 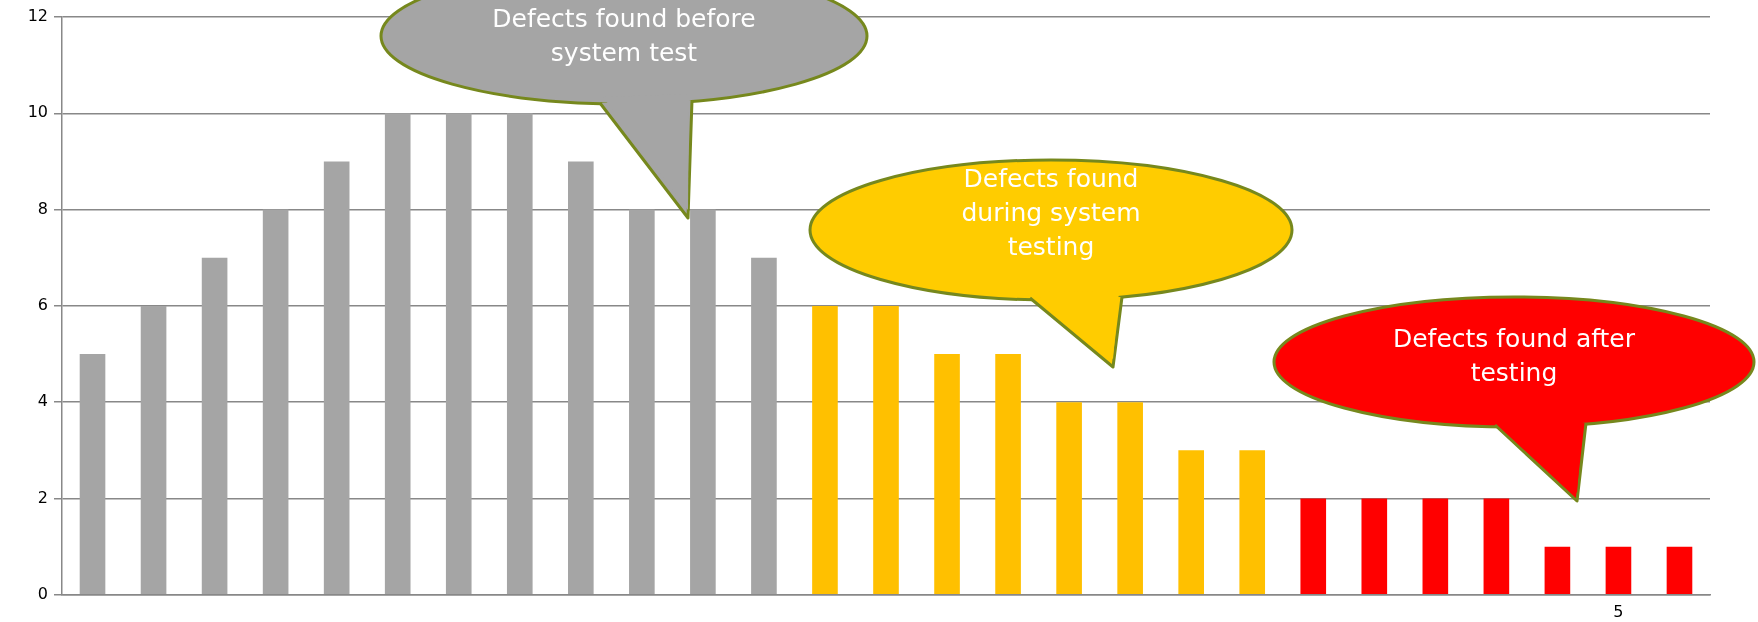 I want to click on y-tick-label: 12, so click(x=37, y=16).